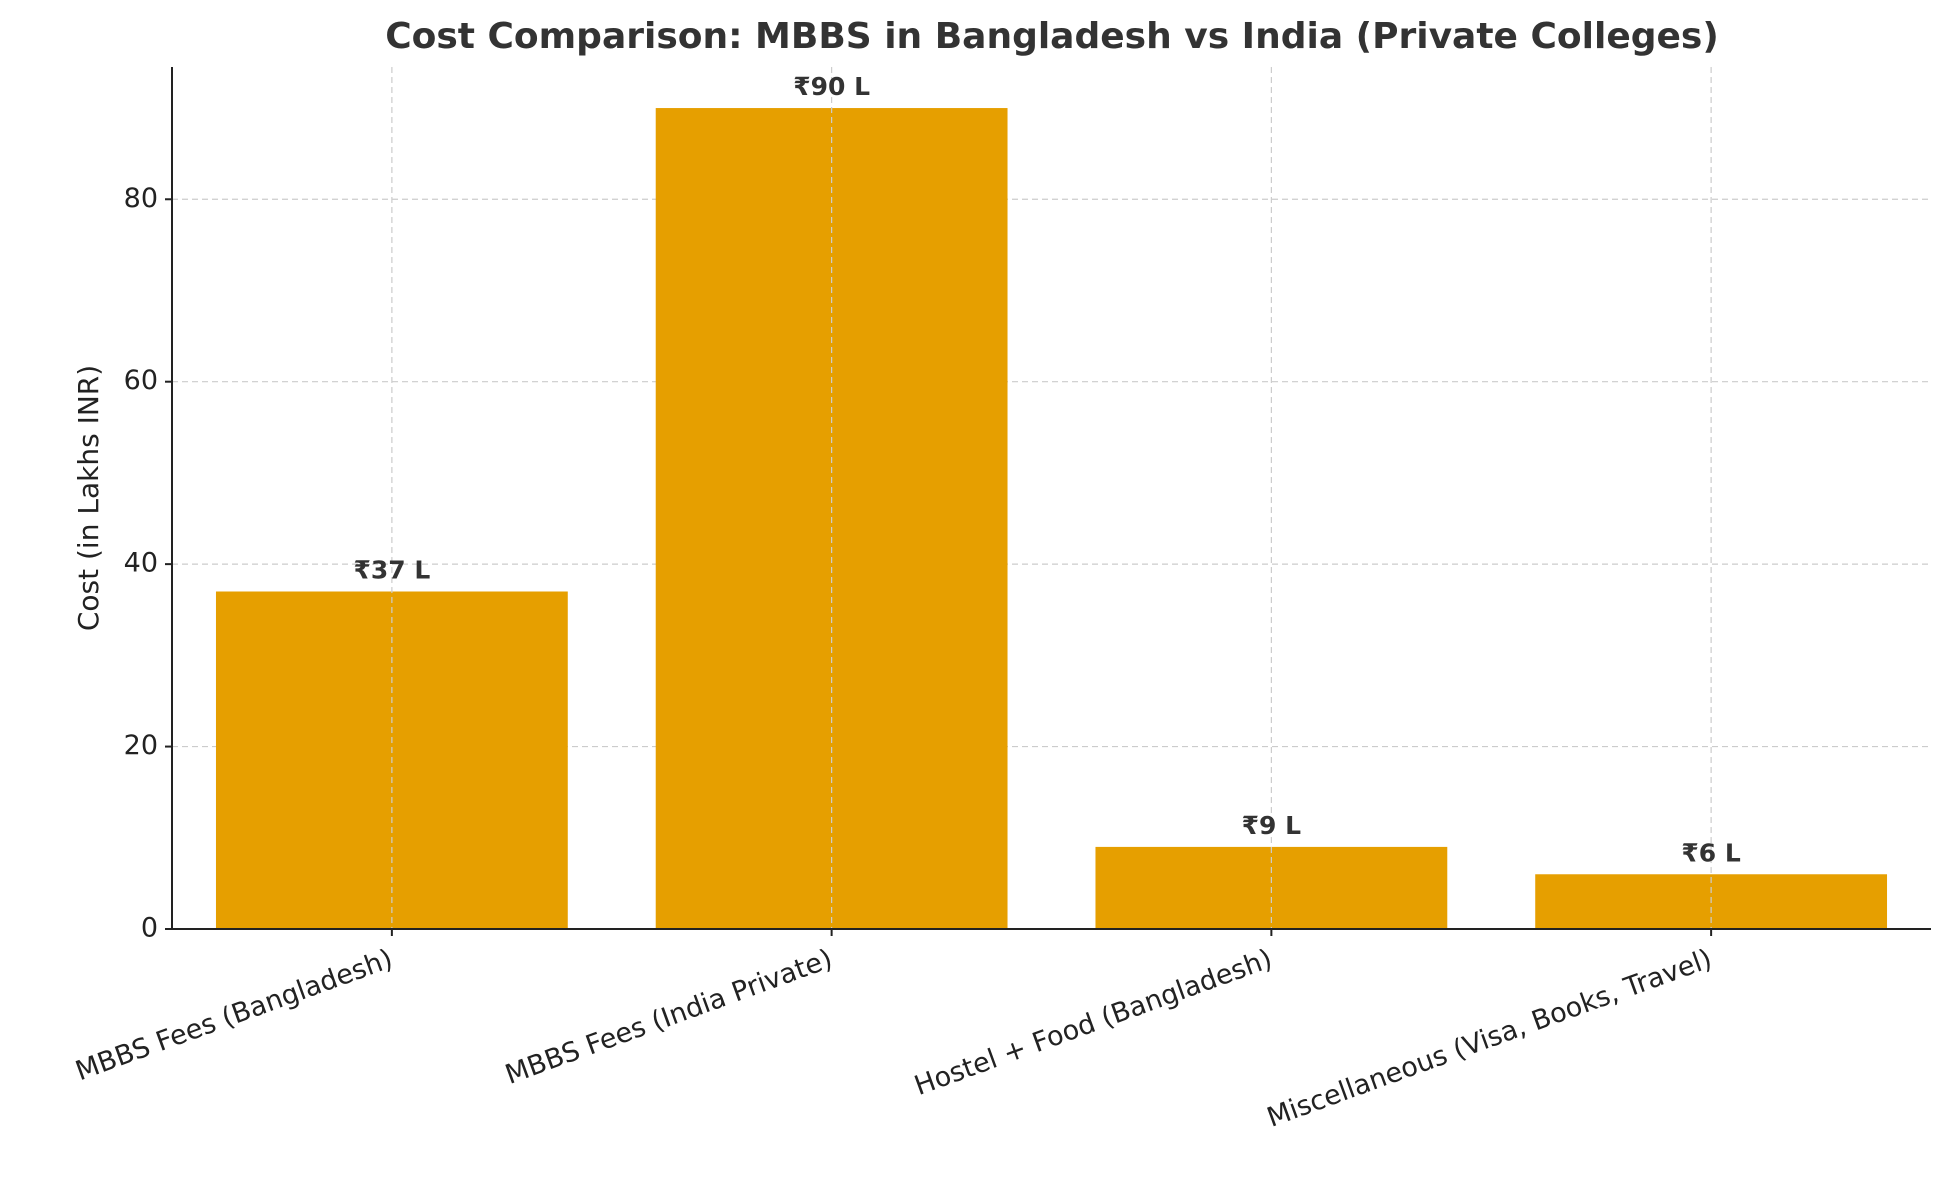 The width and height of the screenshot is (1950, 1180). Describe the element at coordinates (141, 198) in the screenshot. I see `y-tick-label: 80` at that location.